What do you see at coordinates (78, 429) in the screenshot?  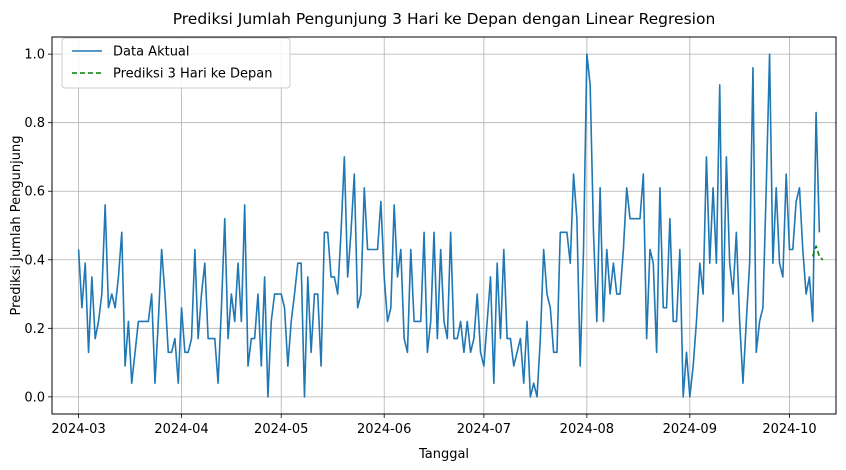 I see `x-tick-label: 2024-03` at bounding box center [78, 429].